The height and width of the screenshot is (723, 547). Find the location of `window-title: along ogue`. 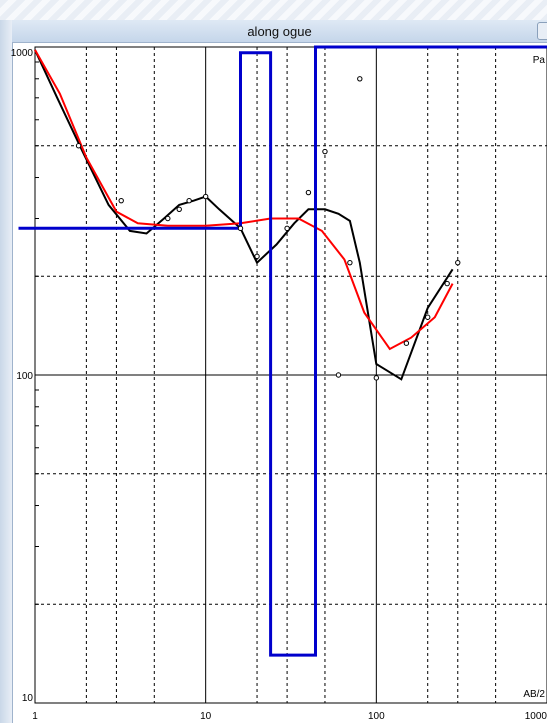

window-title: along ogue is located at coordinates (279, 31).